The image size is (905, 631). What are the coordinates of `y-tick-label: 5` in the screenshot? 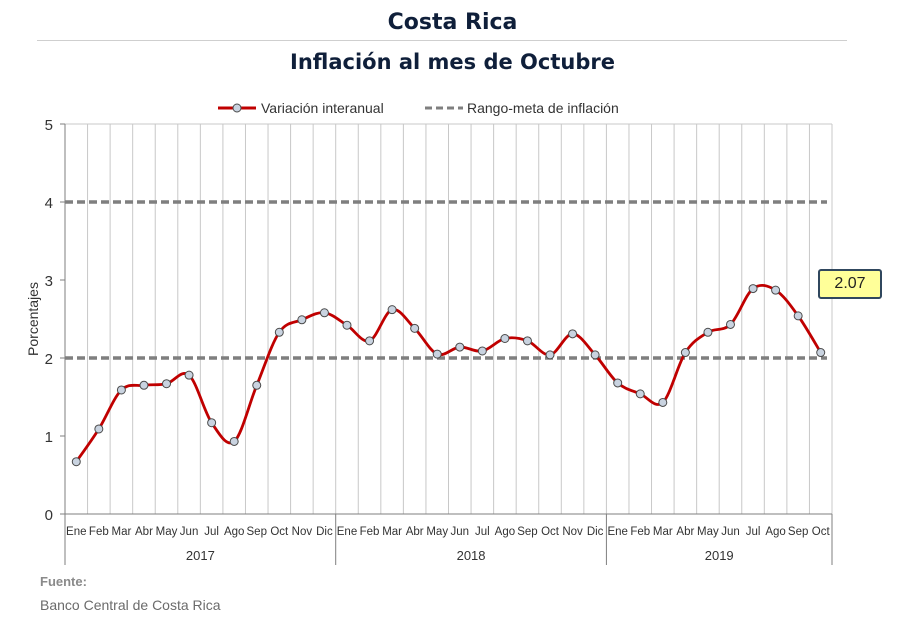 It's located at (49, 125).